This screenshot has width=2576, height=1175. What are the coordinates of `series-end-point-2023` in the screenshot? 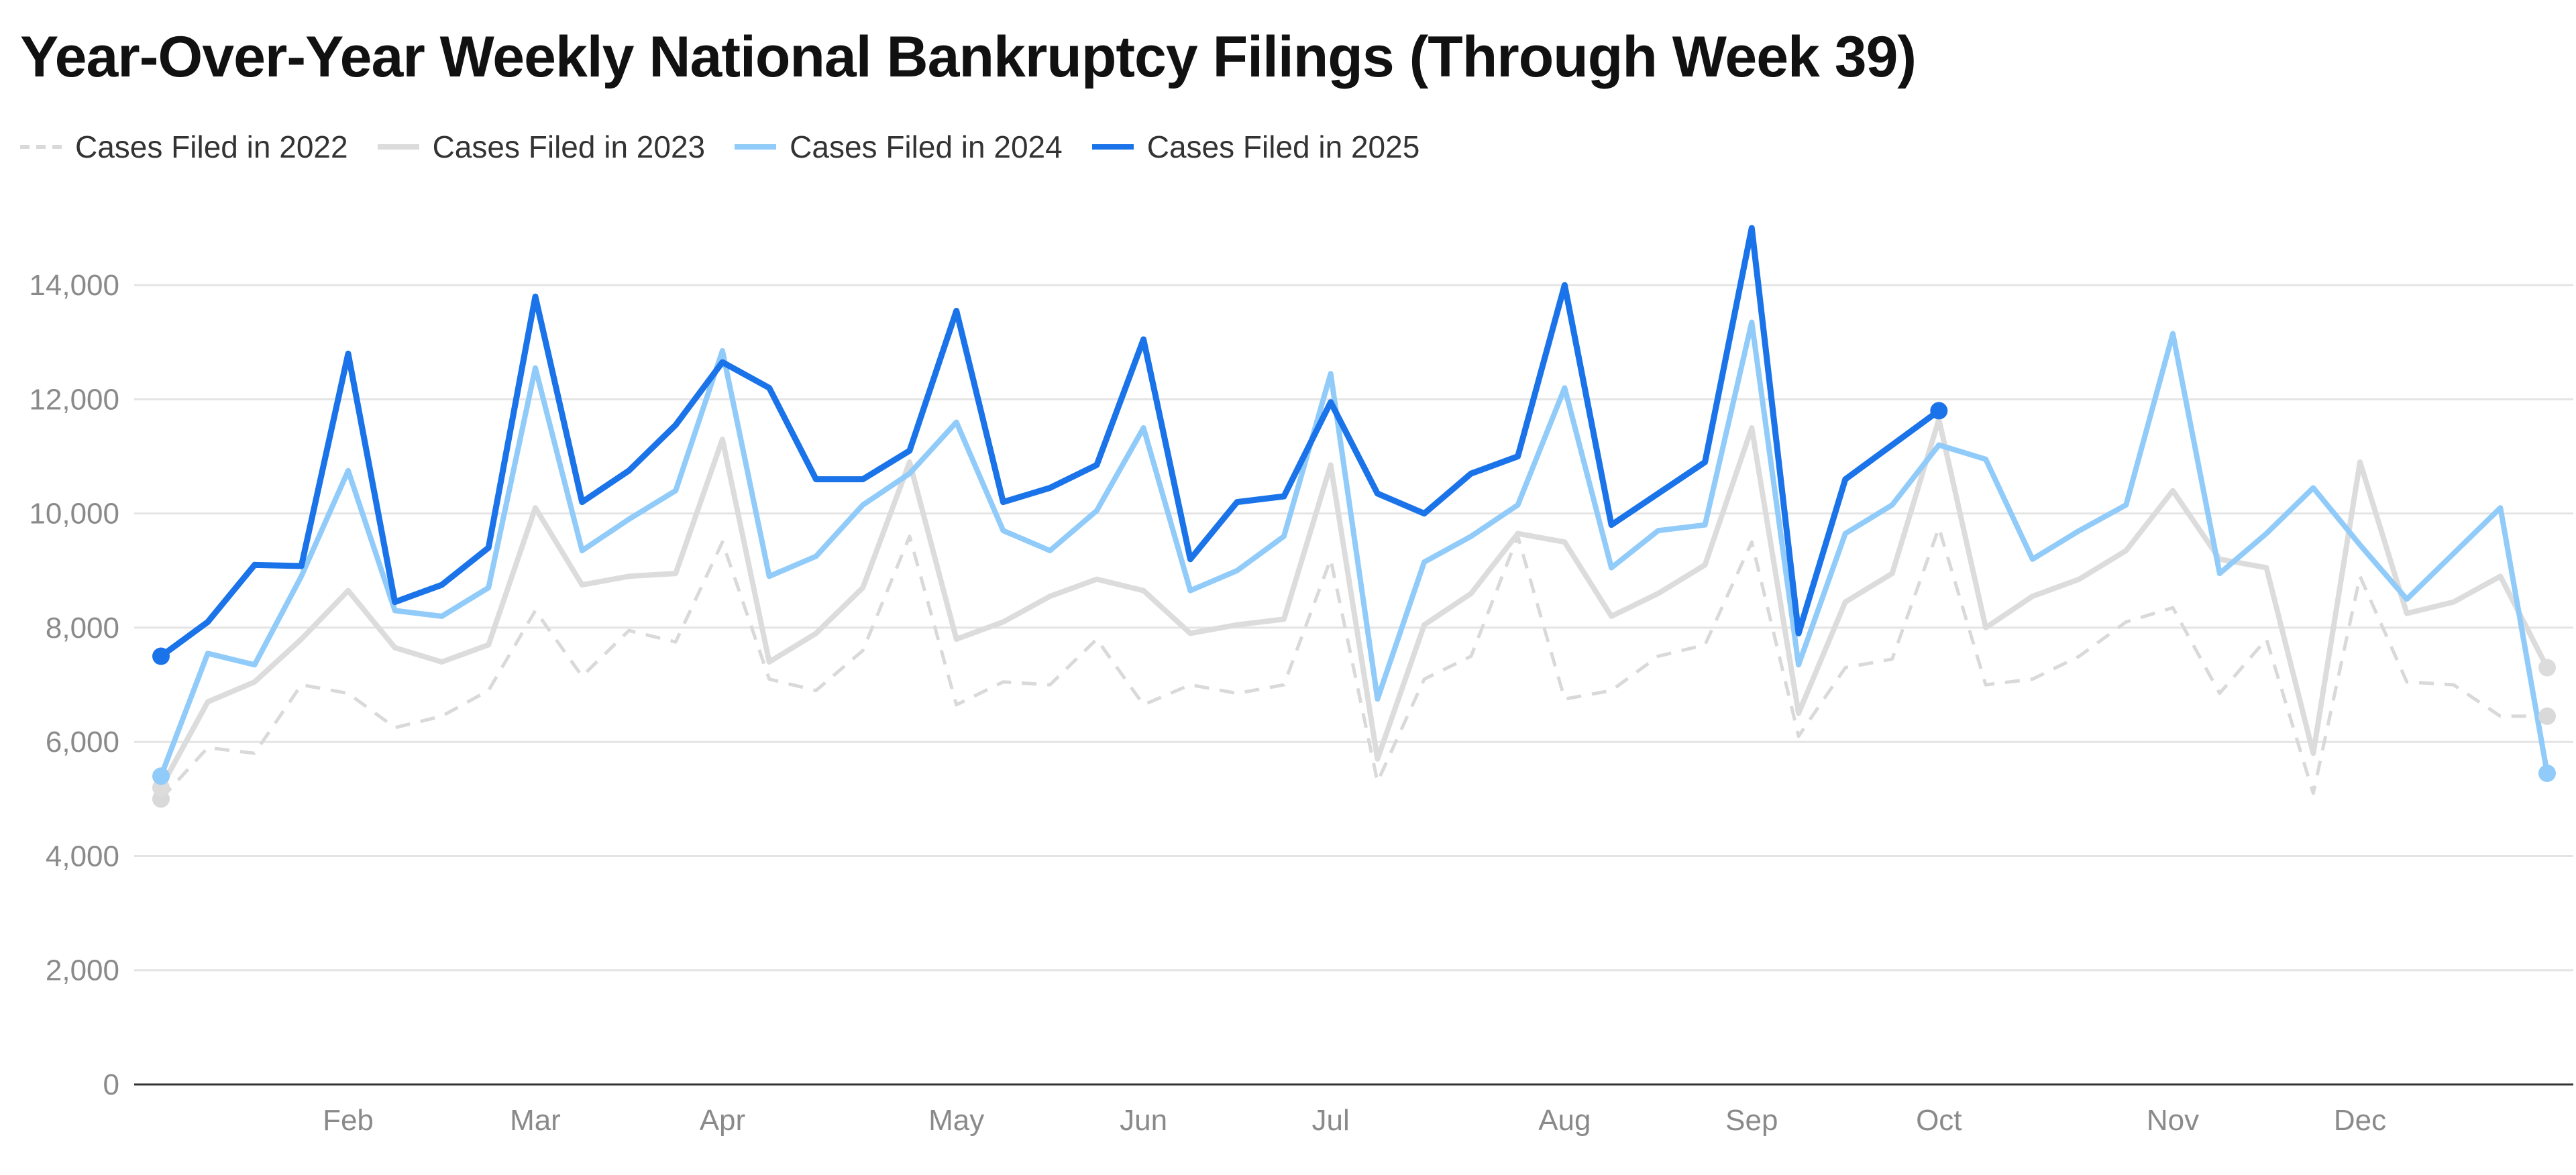 It's located at (2547, 668).